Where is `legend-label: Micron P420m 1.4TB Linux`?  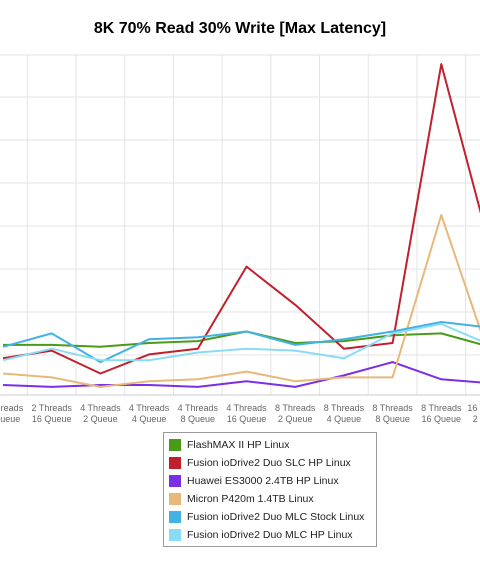 legend-label: Micron P420m 1.4TB Linux is located at coordinates (250, 499).